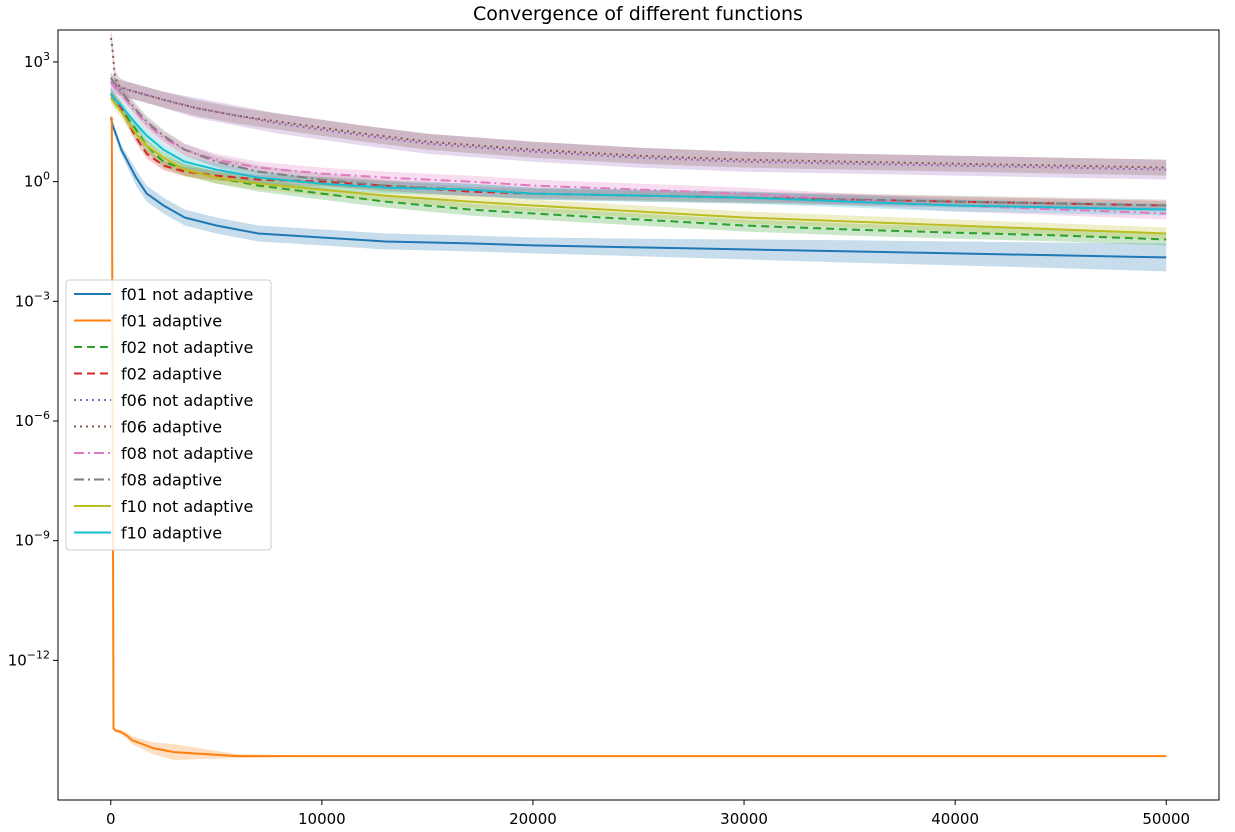 Image resolution: width=1235 pixels, height=832 pixels. Describe the element at coordinates (638, 14) in the screenshot. I see `chart-title: Convergence of different functions` at that location.